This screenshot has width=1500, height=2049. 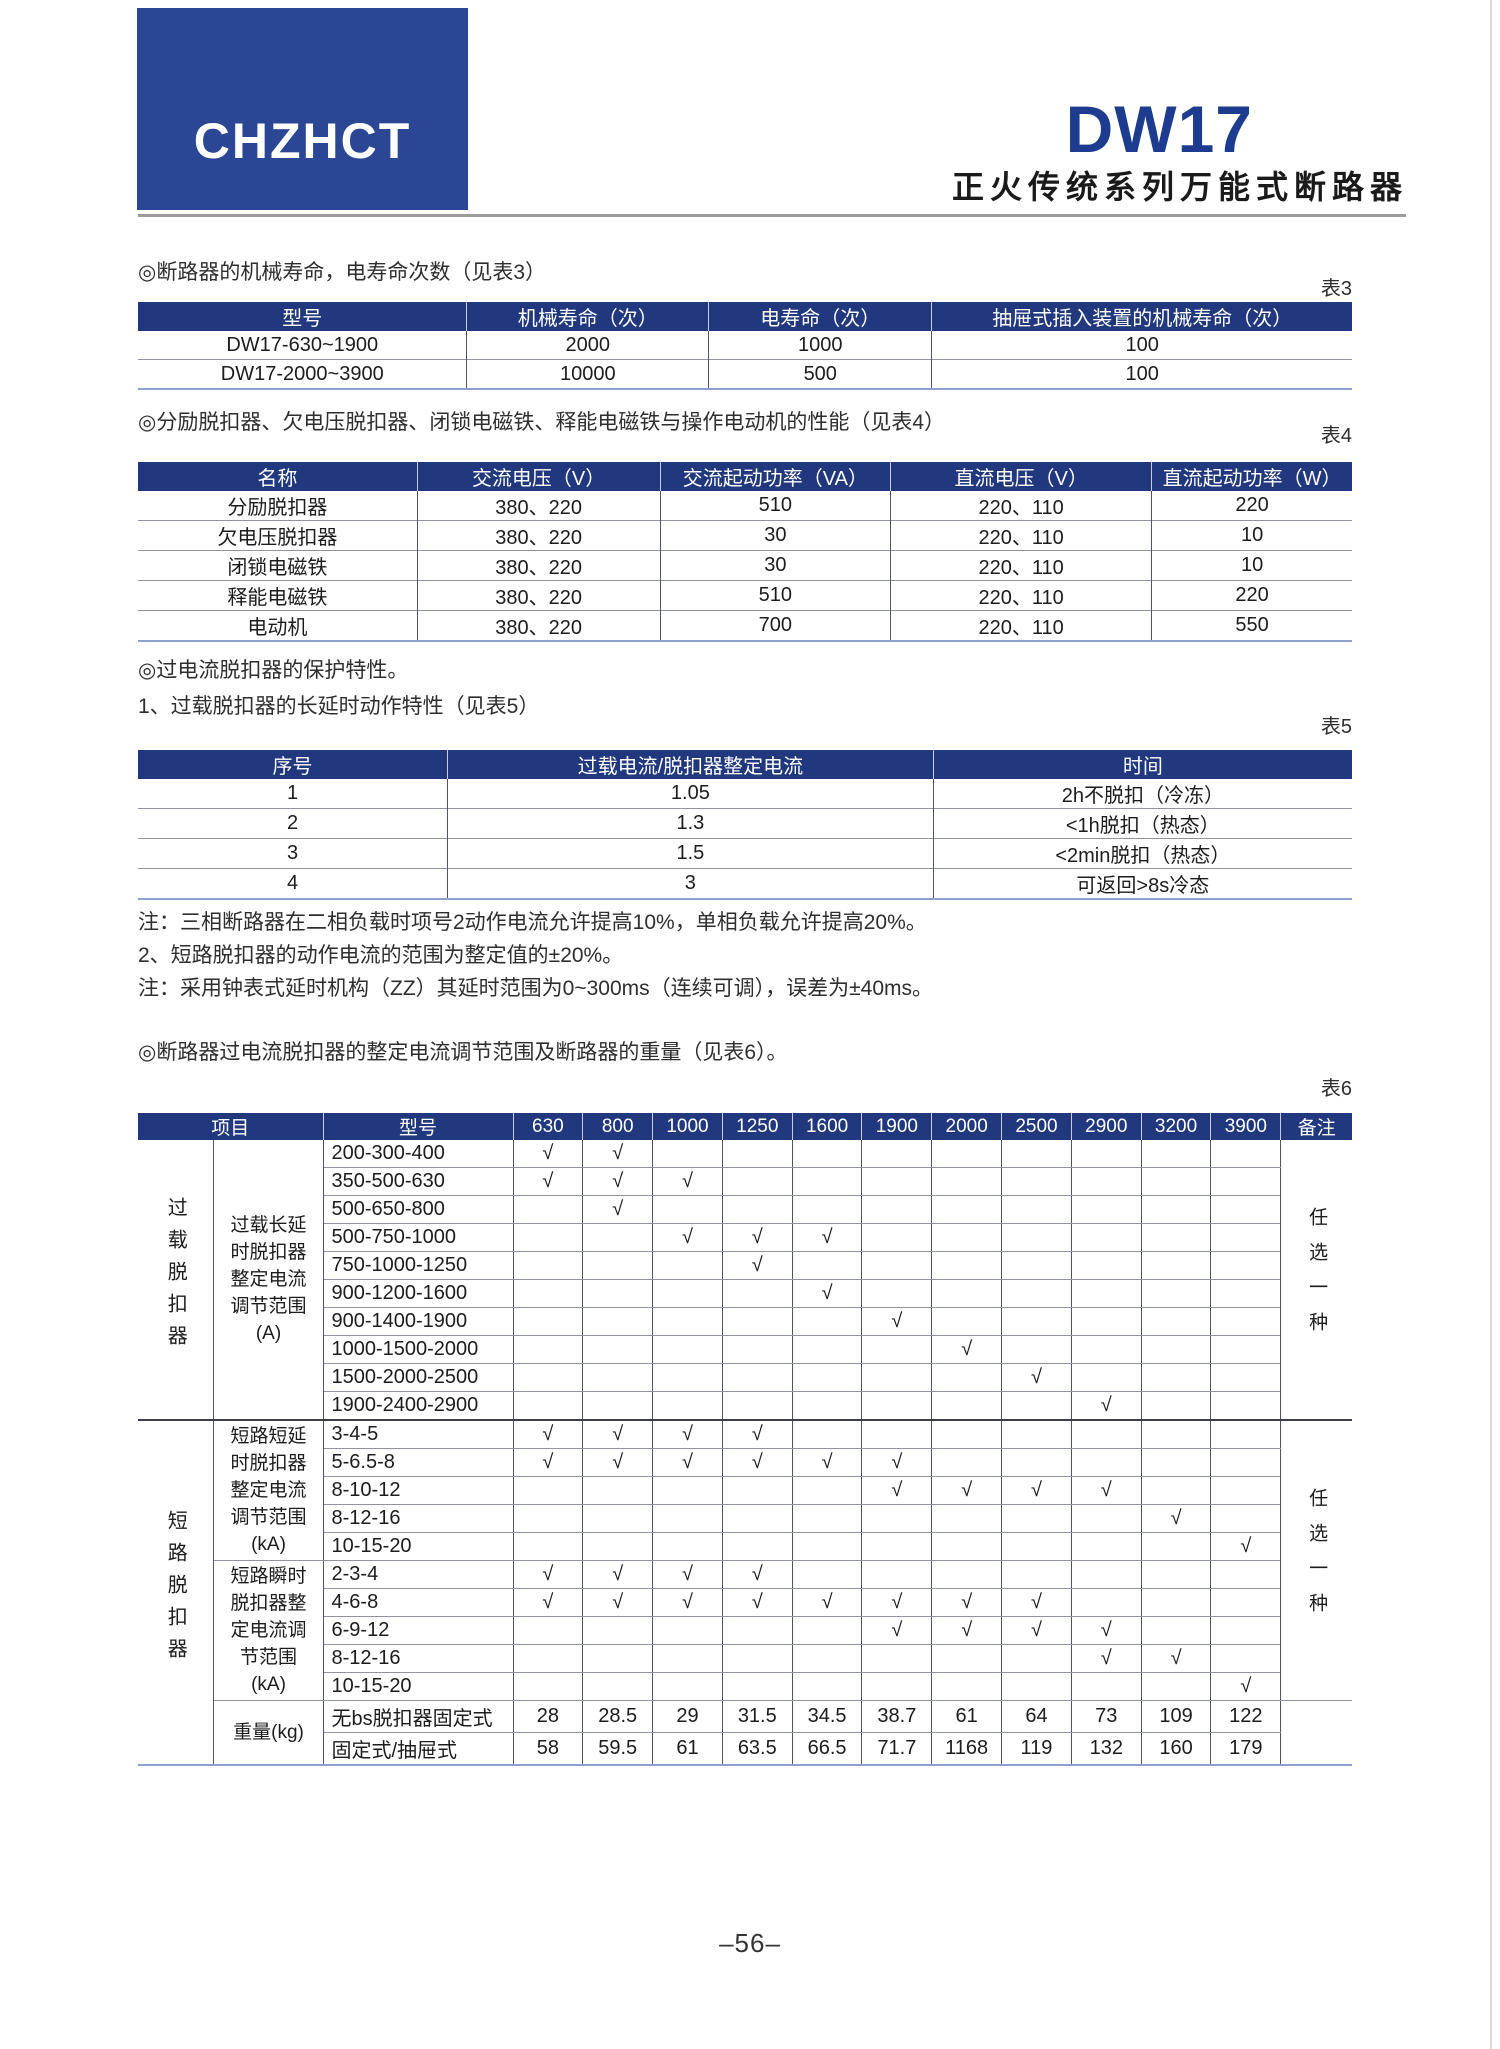 What do you see at coordinates (418, 1265) in the screenshot?
I see `model-cell: 750-1000-1250` at bounding box center [418, 1265].